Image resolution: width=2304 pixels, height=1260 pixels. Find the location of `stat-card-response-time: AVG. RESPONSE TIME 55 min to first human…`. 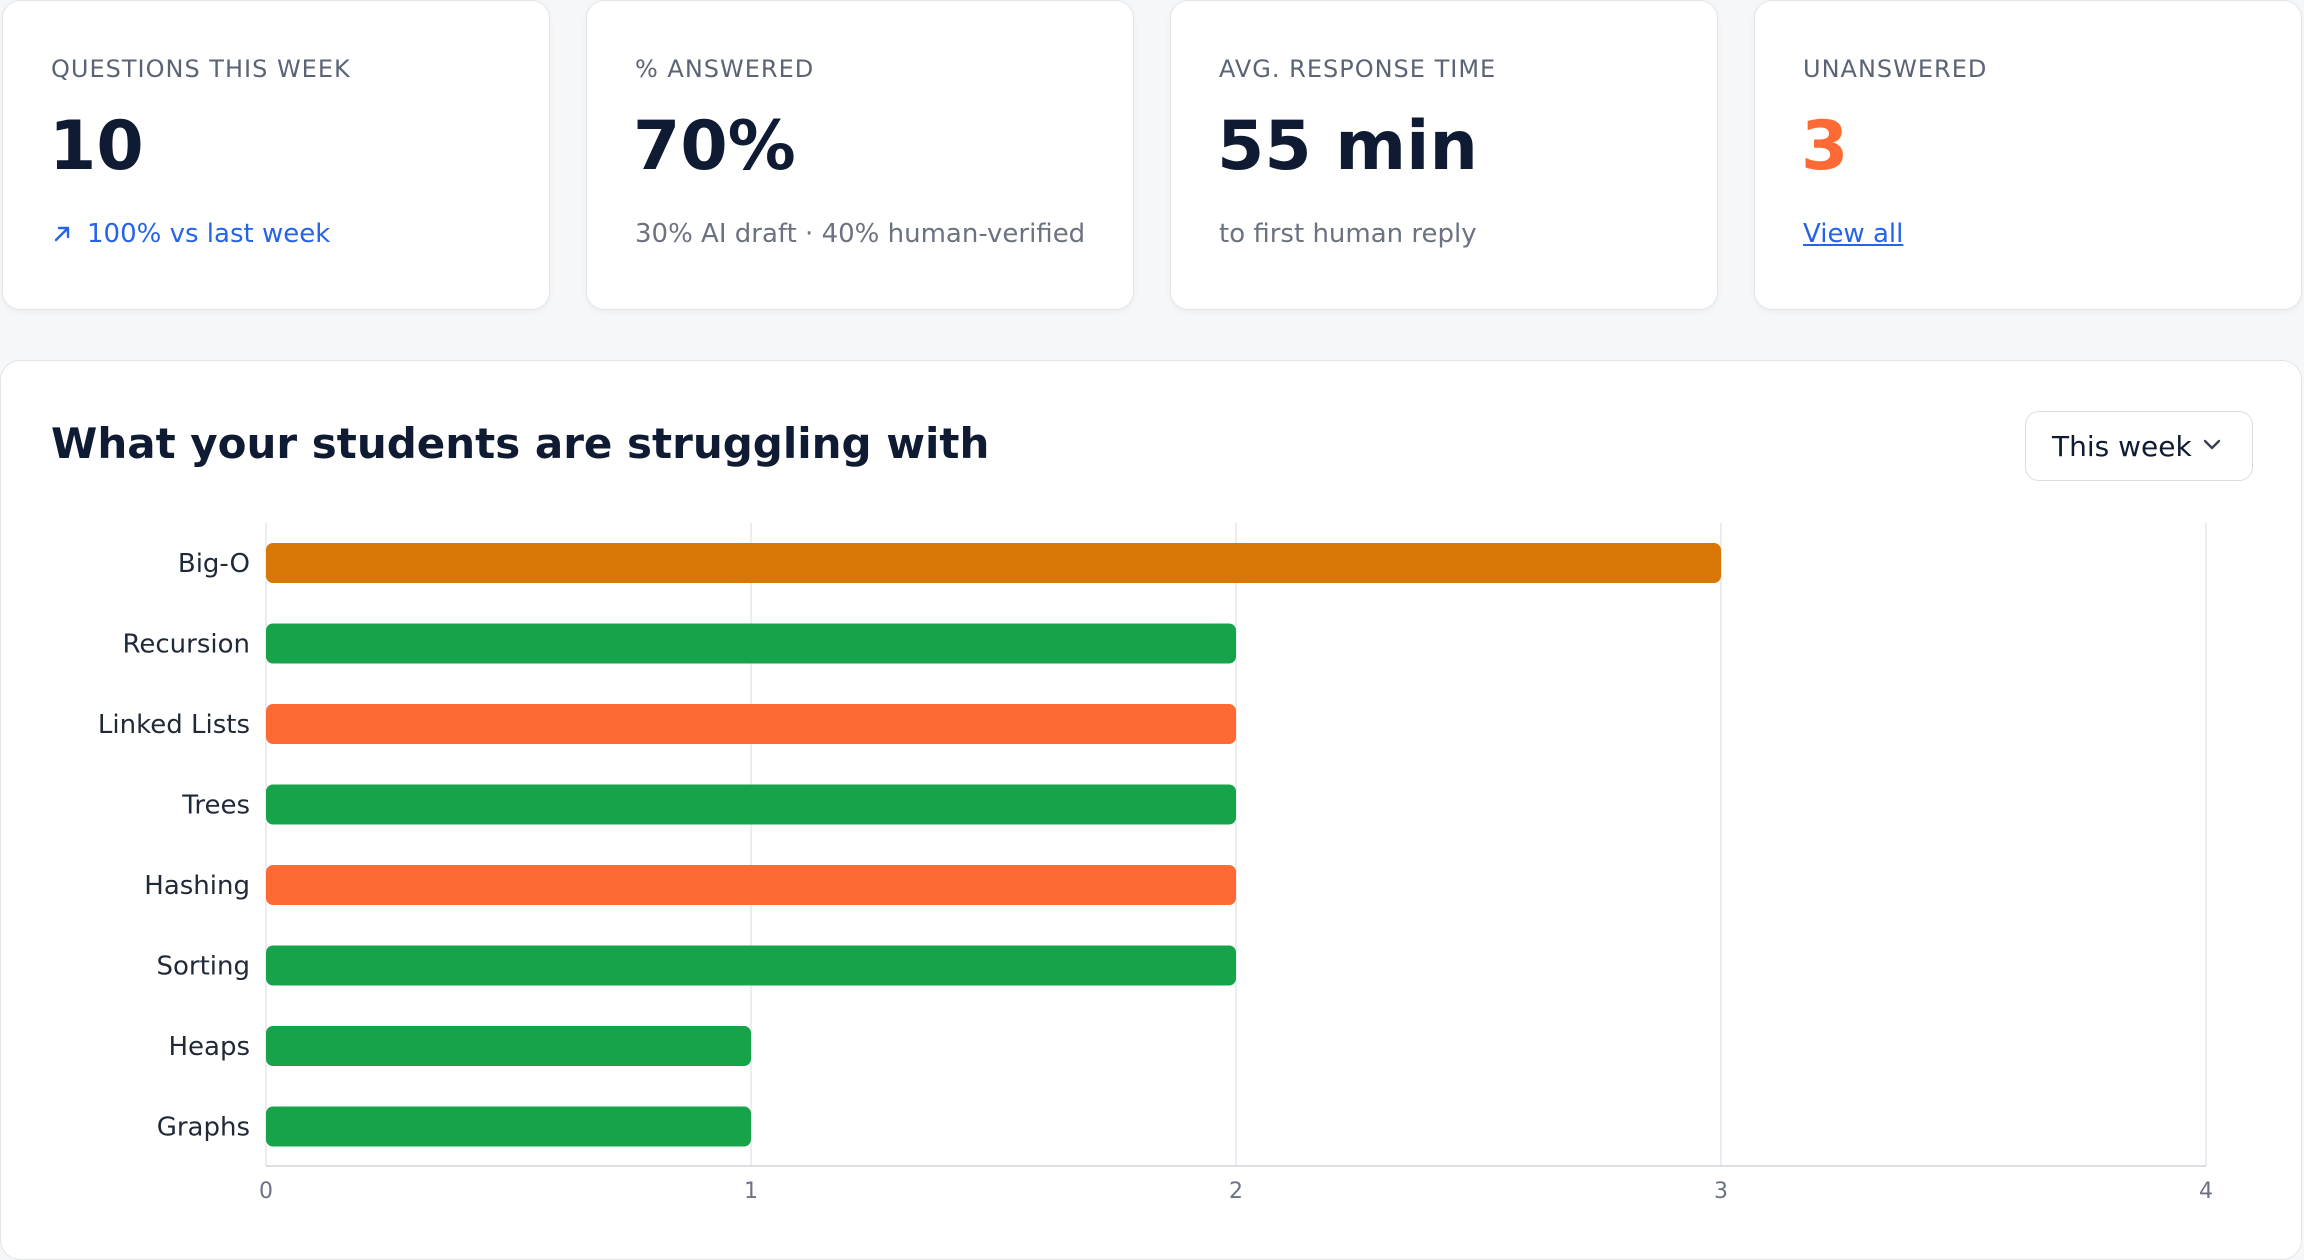

stat-card-response-time: AVG. RESPONSE TIME 55 min to first human… is located at coordinates (1444, 155).